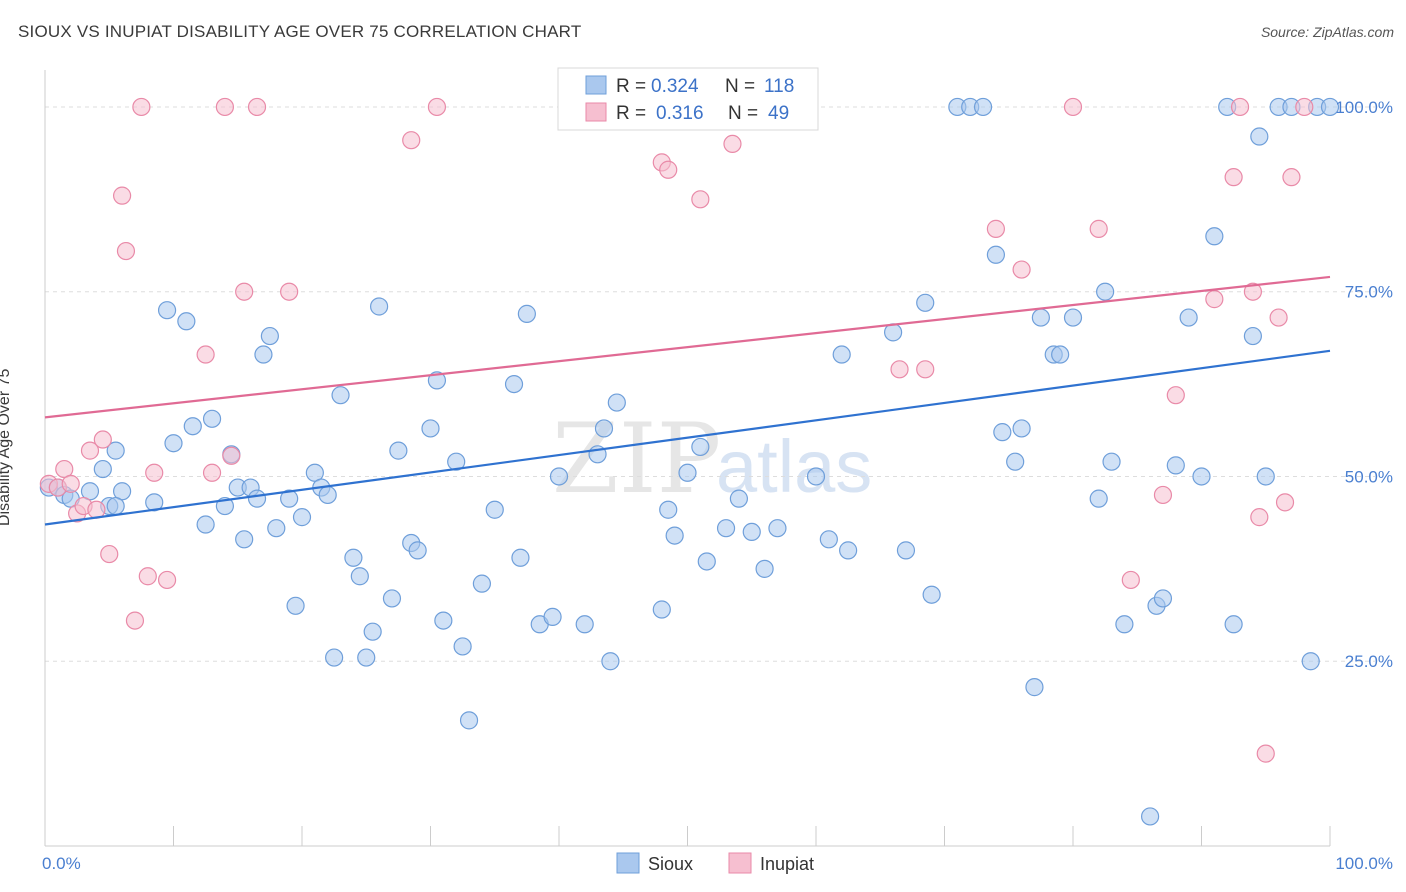  Describe the element at coordinates (675, 86) in the screenshot. I see `legend-r-value: 0.324` at that location.